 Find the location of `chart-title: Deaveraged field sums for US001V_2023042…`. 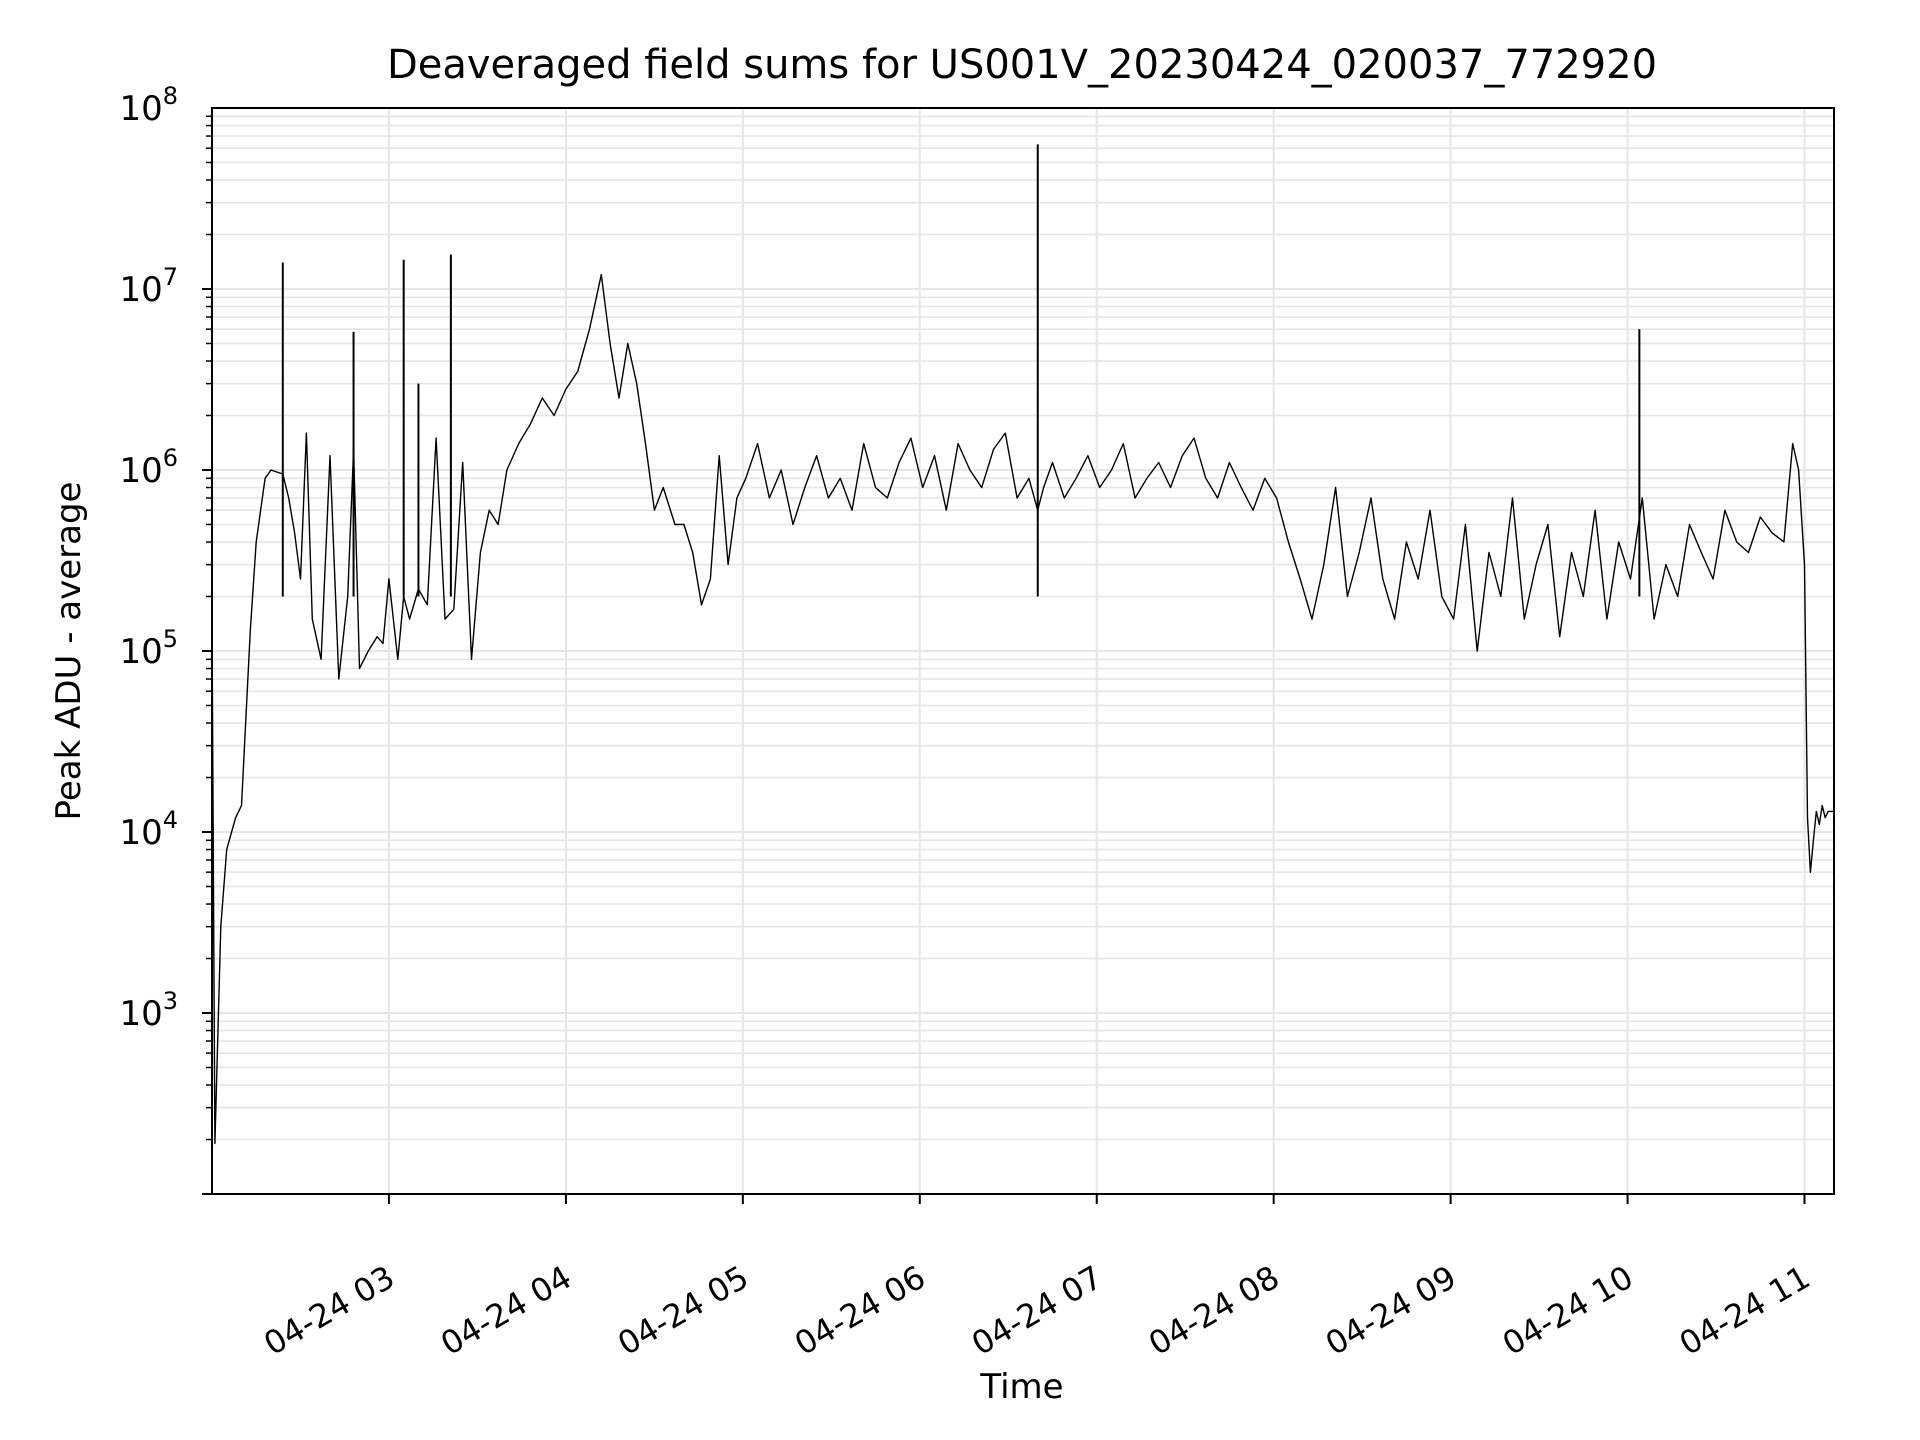

chart-title: Deaveraged field sums for US001V_2023042… is located at coordinates (1022, 65).